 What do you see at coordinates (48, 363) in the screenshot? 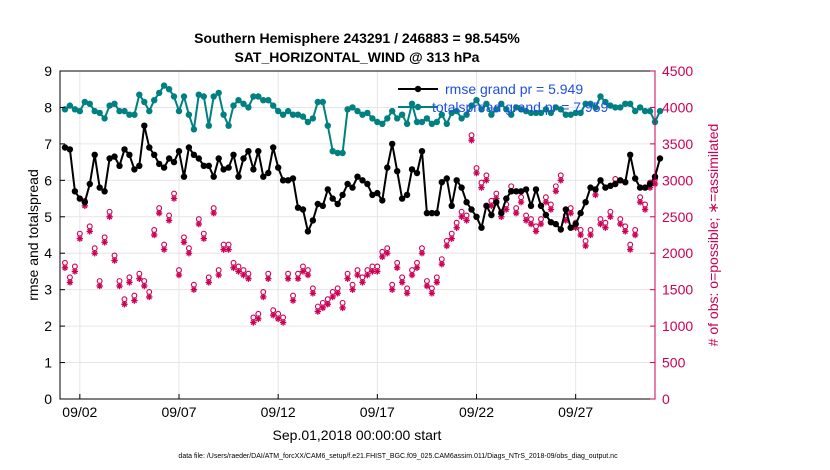
I see `y-left-tick-label: 1` at bounding box center [48, 363].